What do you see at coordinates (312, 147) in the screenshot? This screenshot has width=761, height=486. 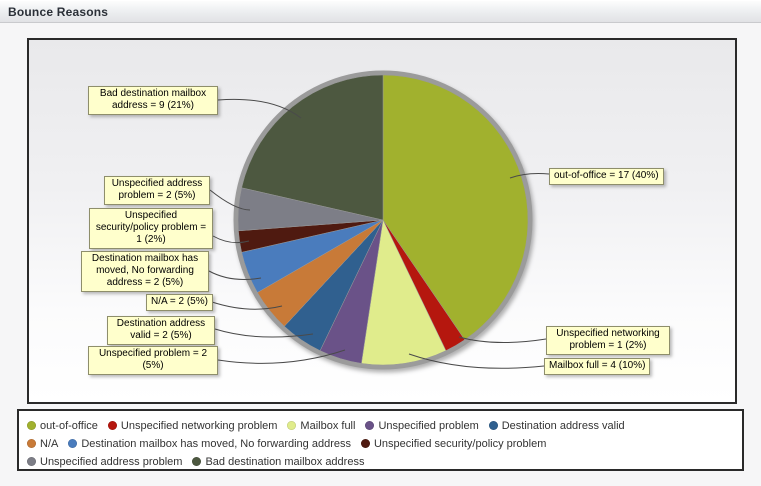 I see `pie-slice-bad-destination-mailbox-address` at bounding box center [312, 147].